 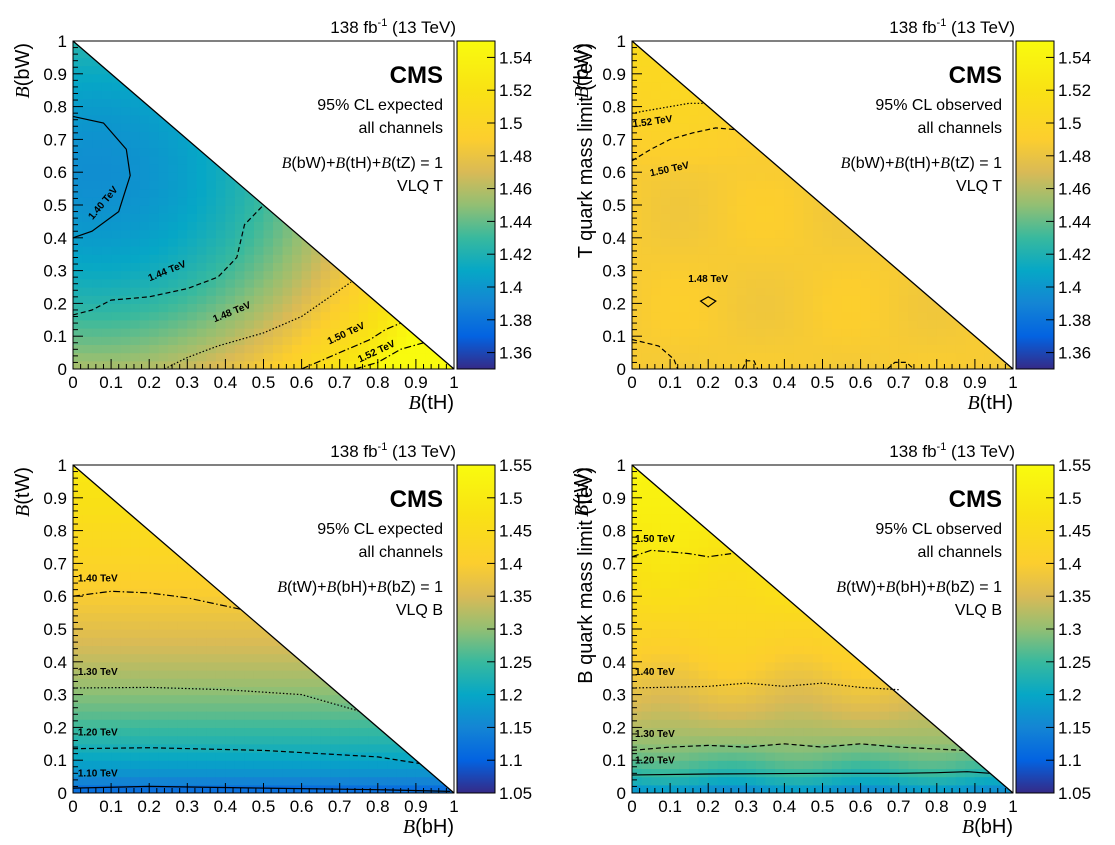 I want to click on x-axis-title: B(bH), so click(x=428, y=827).